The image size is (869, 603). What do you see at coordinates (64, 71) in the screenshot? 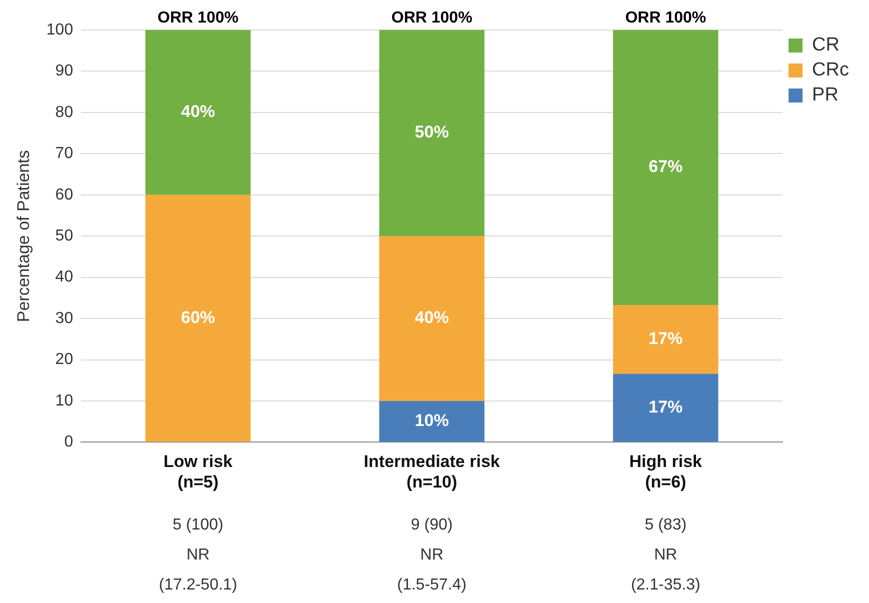
I see `y-tick-label: 90` at bounding box center [64, 71].